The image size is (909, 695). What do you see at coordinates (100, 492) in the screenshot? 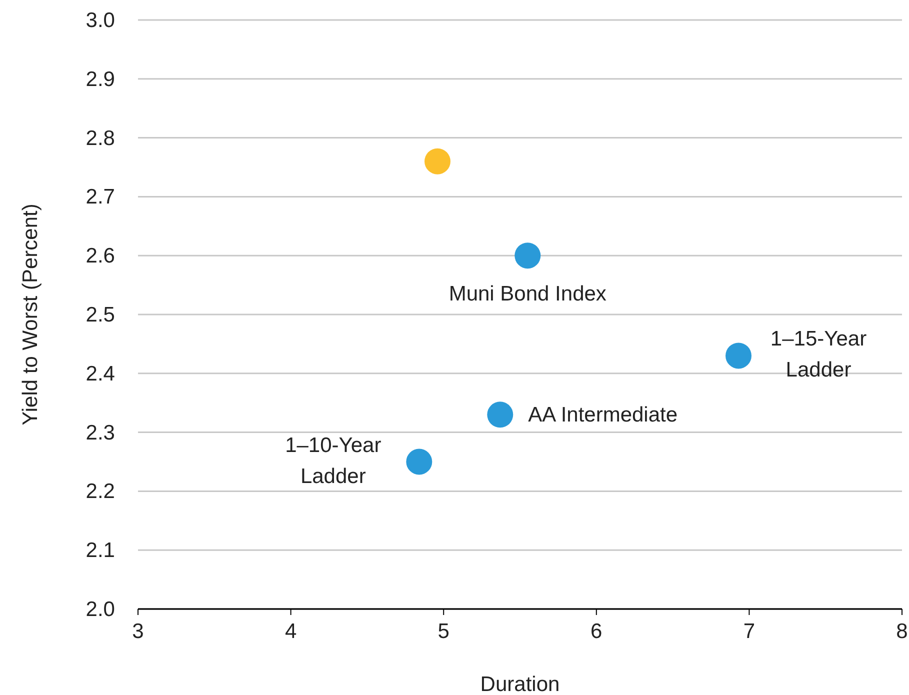
I see `y-tick-label: 2.2` at bounding box center [100, 492].